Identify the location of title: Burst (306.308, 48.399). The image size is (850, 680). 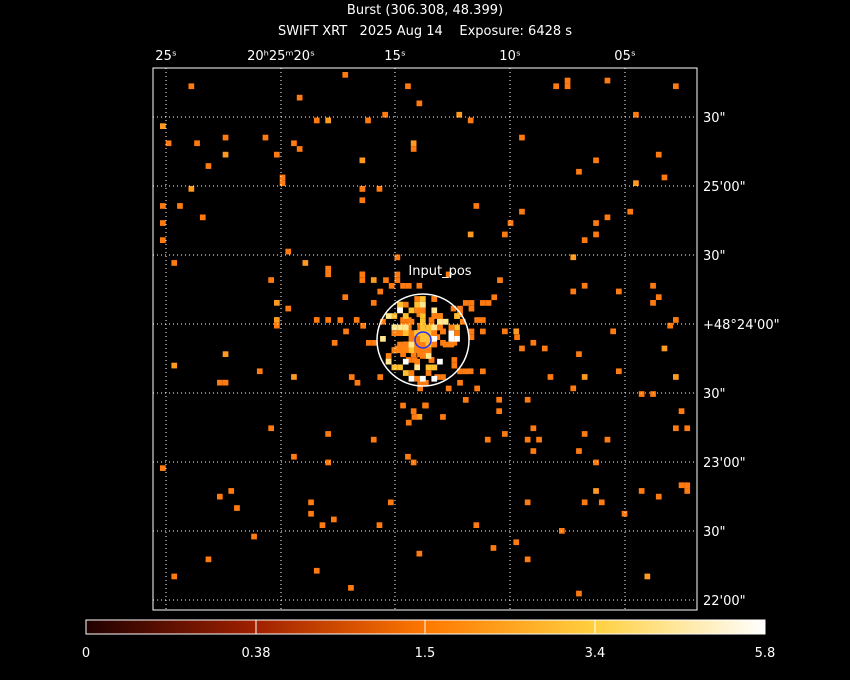
(425, 10).